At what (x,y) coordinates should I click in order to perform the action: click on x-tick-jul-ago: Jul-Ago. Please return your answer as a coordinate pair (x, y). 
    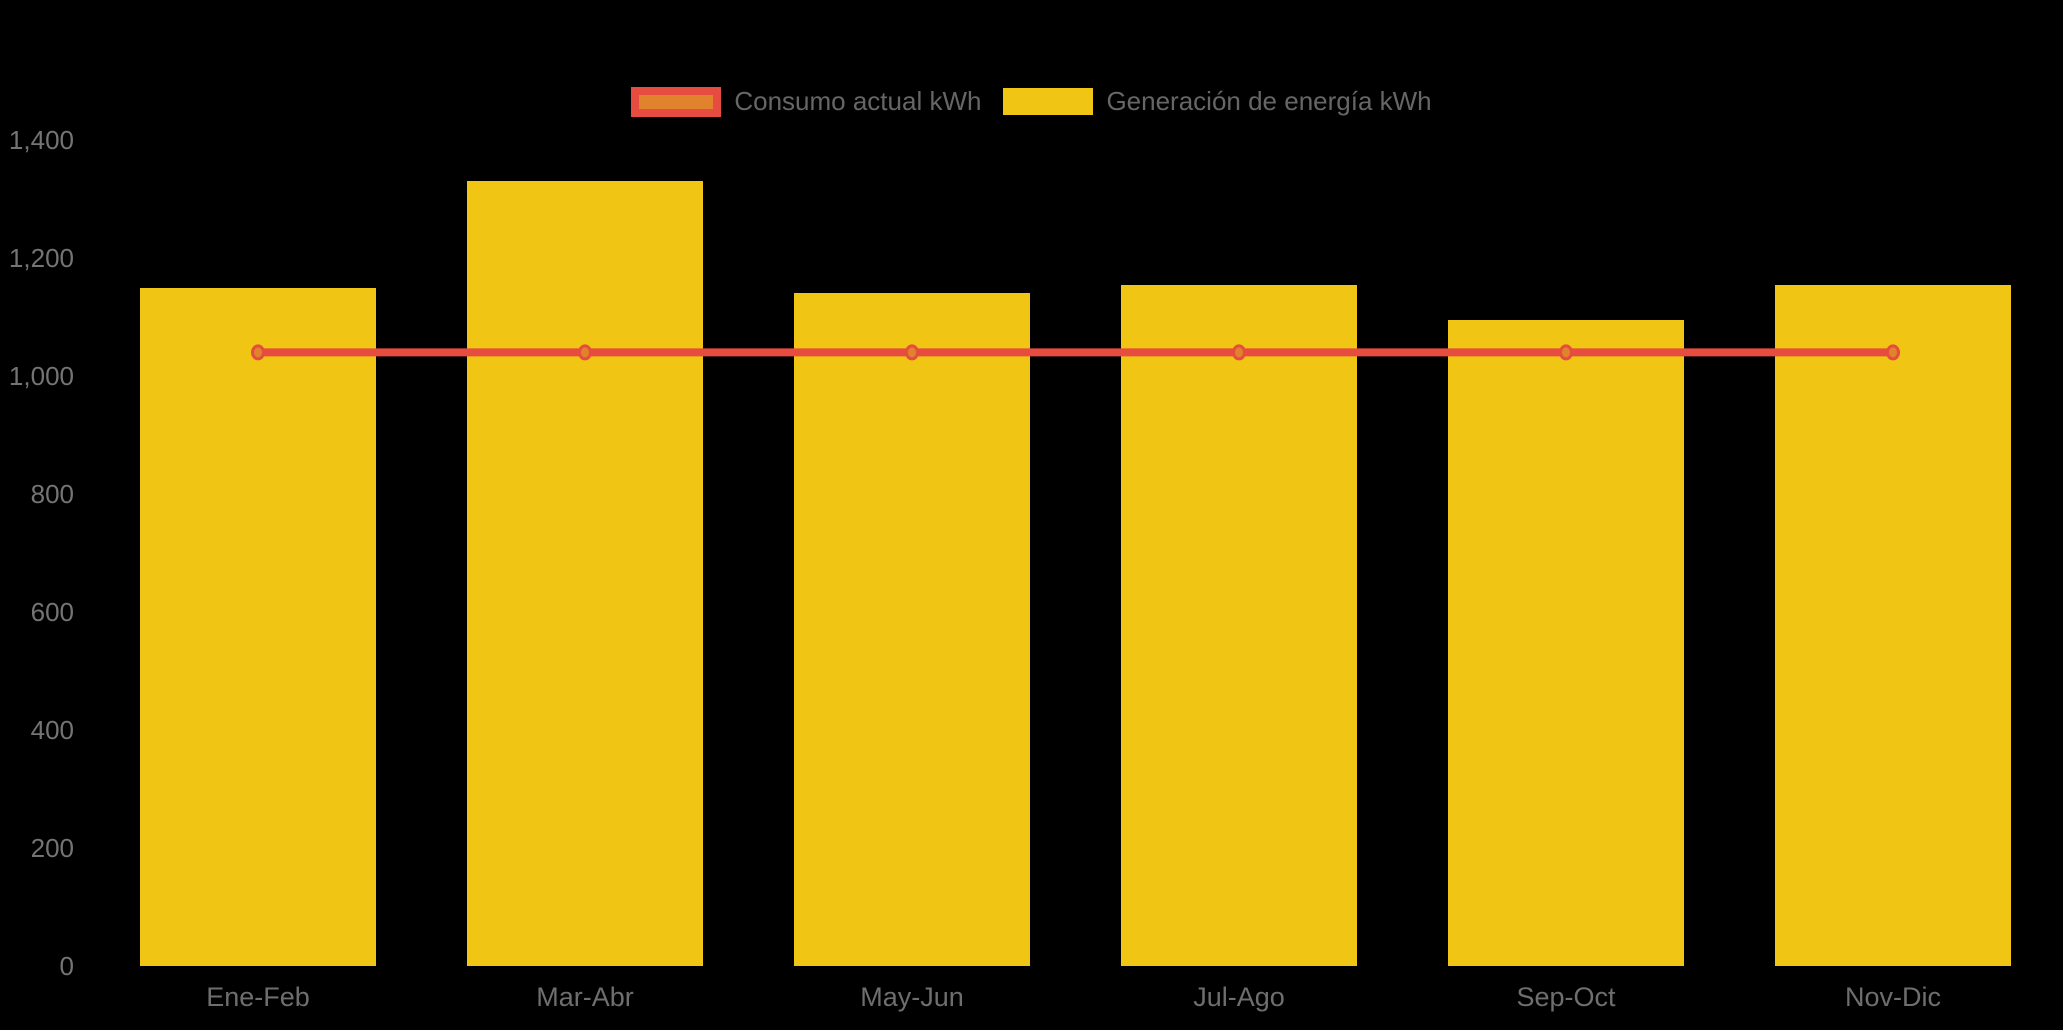
    Looking at the image, I should click on (1239, 997).